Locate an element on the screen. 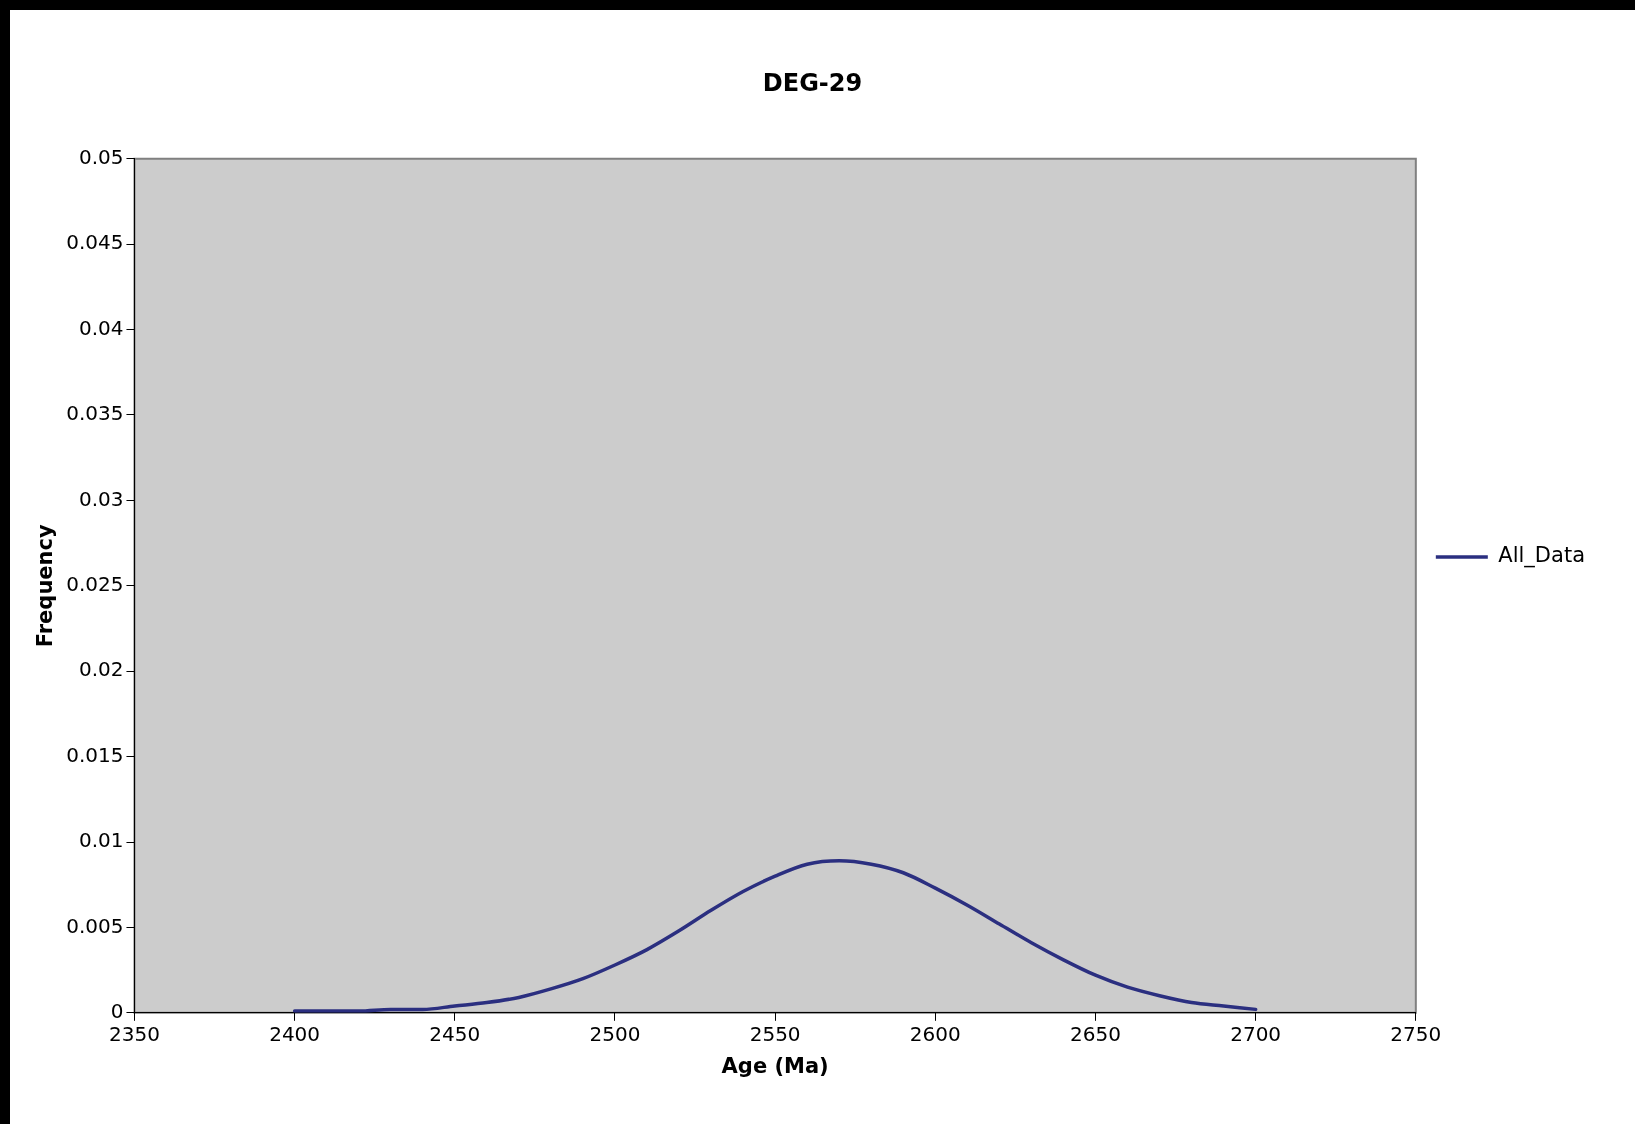  x-tick-label: 2400 is located at coordinates (295, 1034).